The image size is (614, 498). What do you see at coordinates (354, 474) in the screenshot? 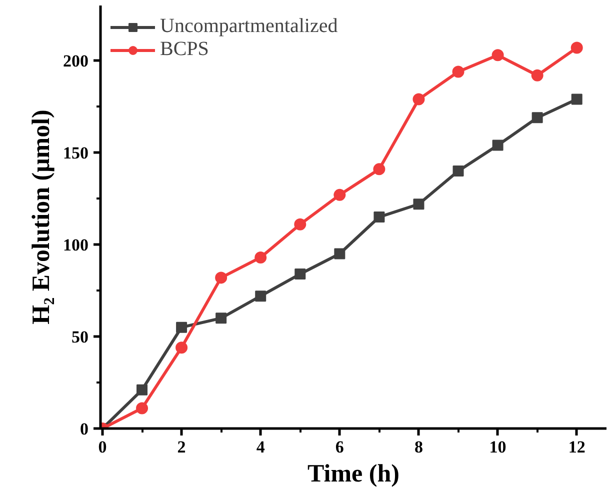
I see `x-axis-title: Time (h)` at bounding box center [354, 474].